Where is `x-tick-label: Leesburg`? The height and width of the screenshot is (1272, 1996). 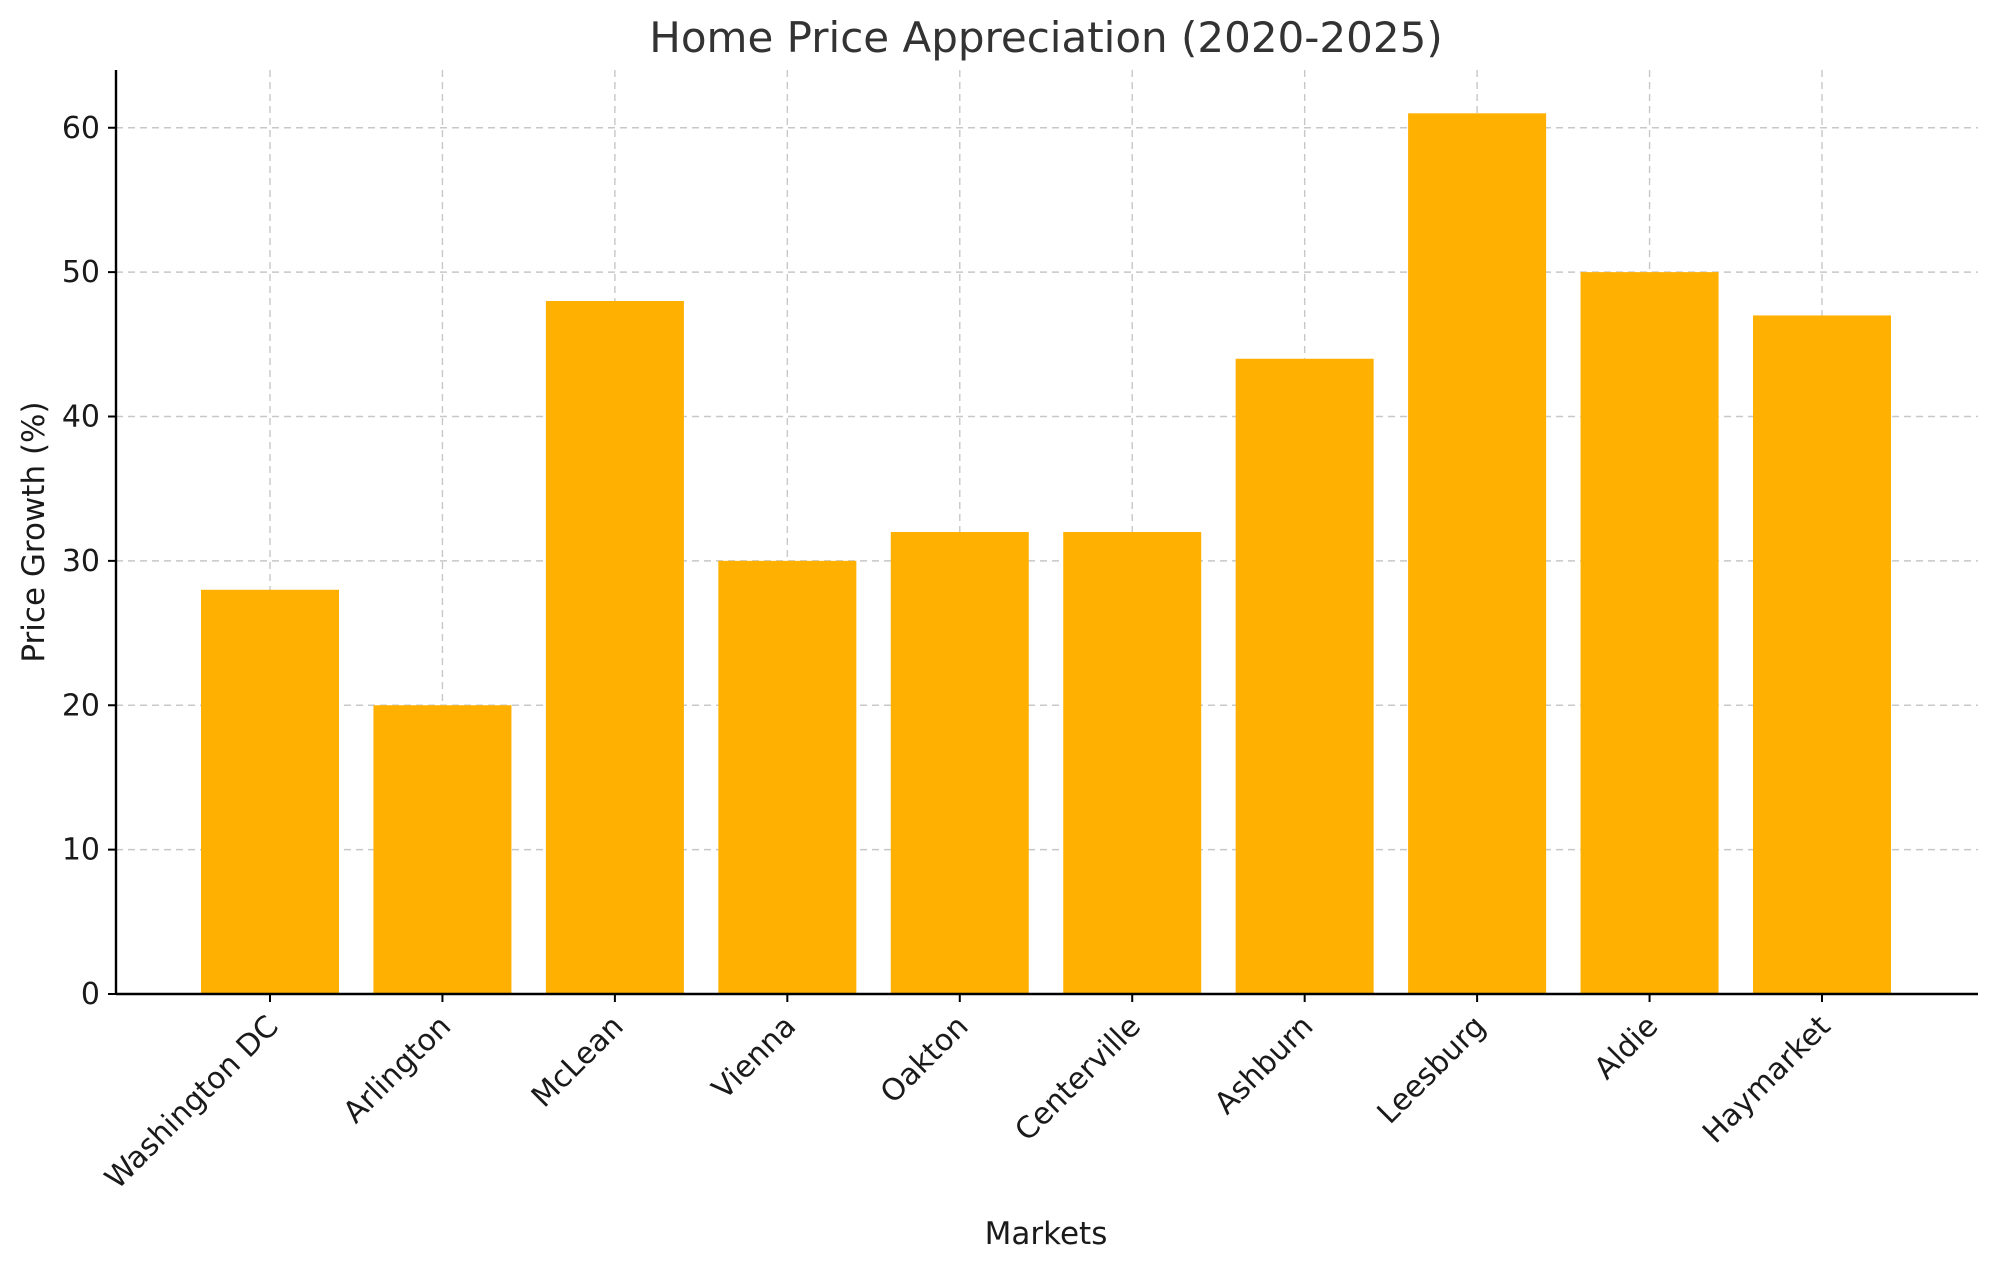
x-tick-label: Leesburg is located at coordinates (1432, 1070).